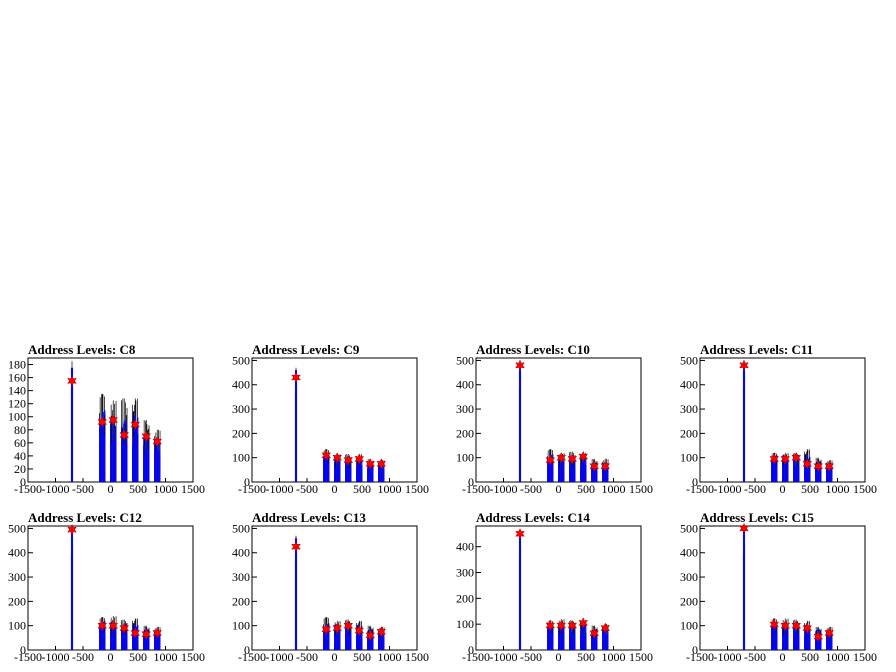 This screenshot has height=672, width=896. What do you see at coordinates (554, 594) in the screenshot?
I see `plot-svg: 0 100 200 300 400 -1500 -1000 -500 0 500 1000 1500` at bounding box center [554, 594].